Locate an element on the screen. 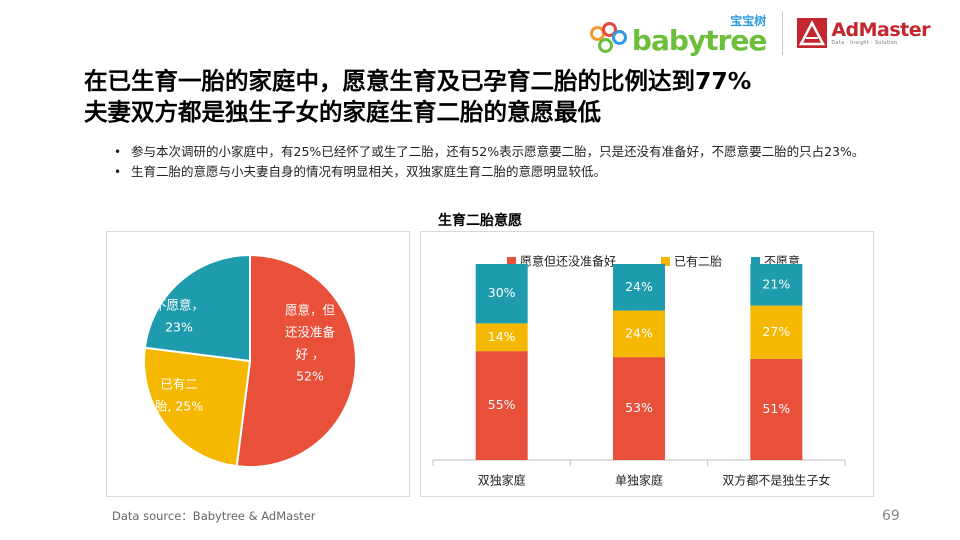  bar-value-label: 55% is located at coordinates (502, 404).